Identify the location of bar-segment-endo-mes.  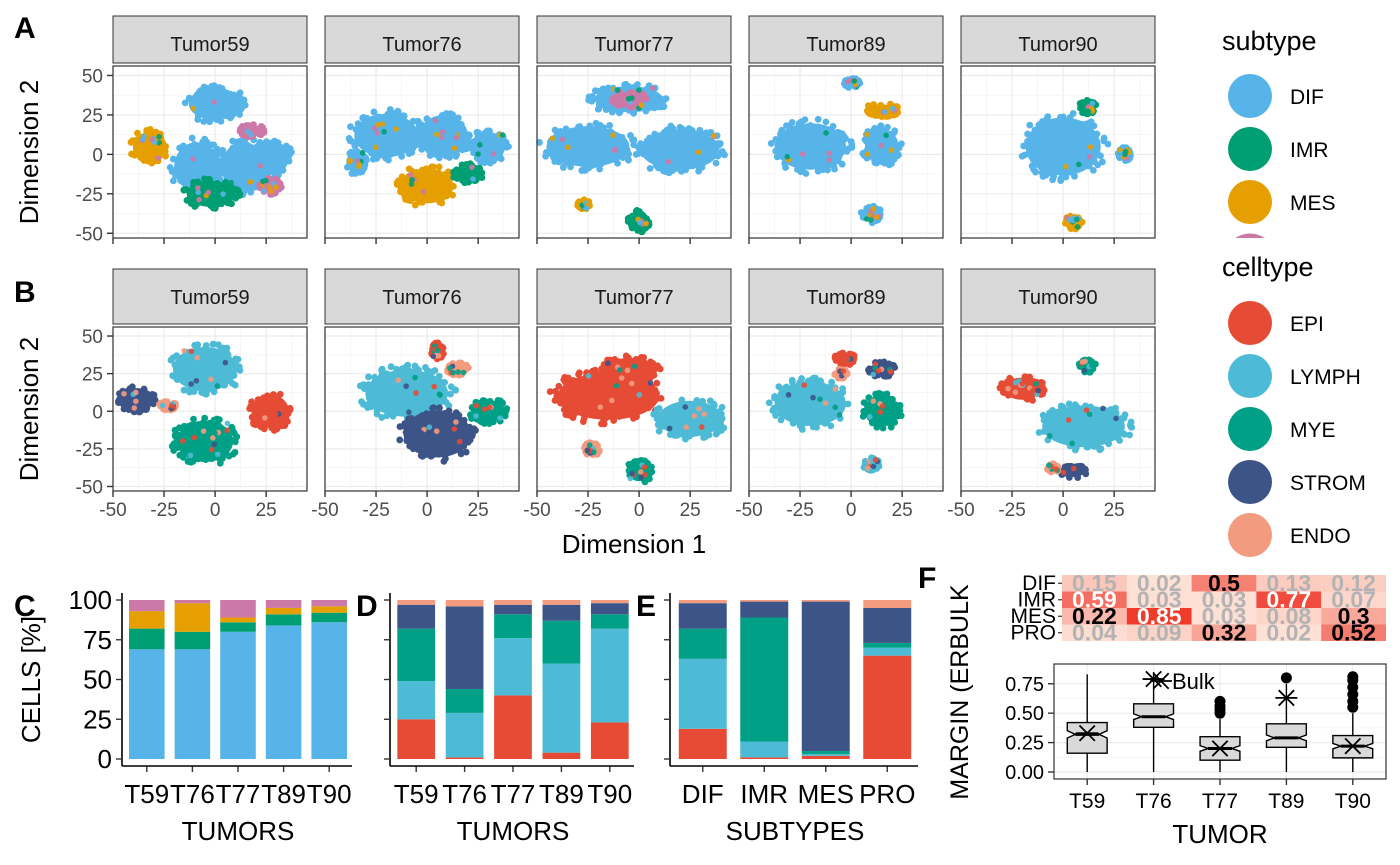
(825, 601).